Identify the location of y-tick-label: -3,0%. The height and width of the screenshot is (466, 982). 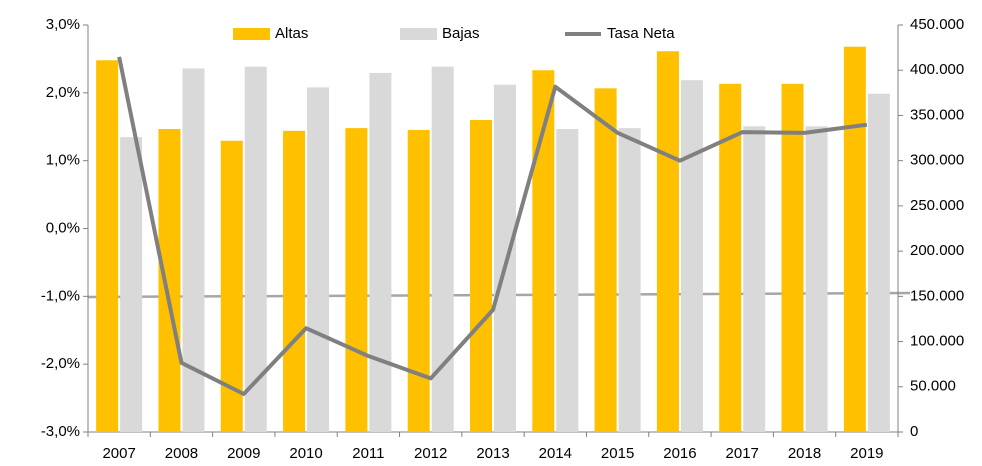
(60, 431).